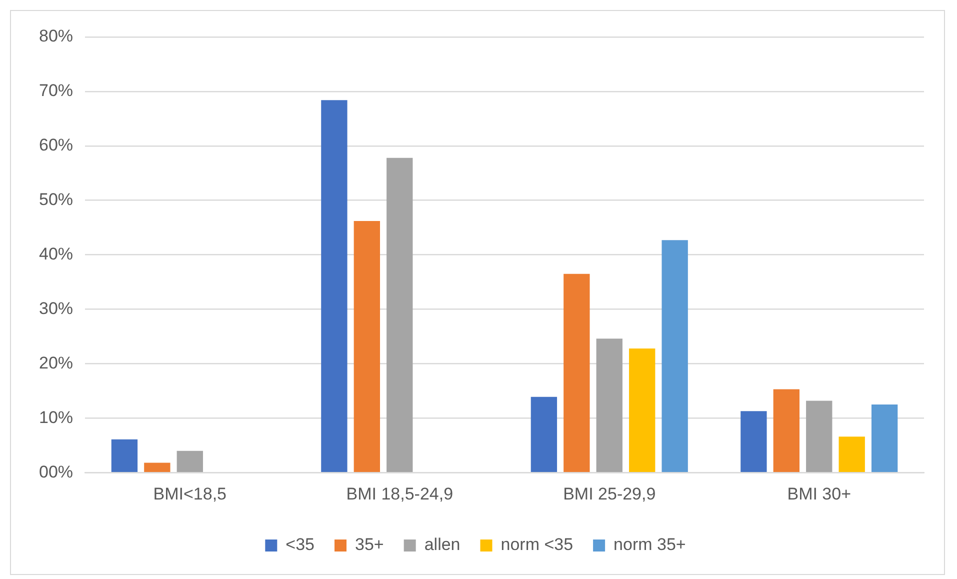 Image resolution: width=957 pixels, height=579 pixels. Describe the element at coordinates (650, 544) in the screenshot. I see `legend-label: norm 35+` at that location.